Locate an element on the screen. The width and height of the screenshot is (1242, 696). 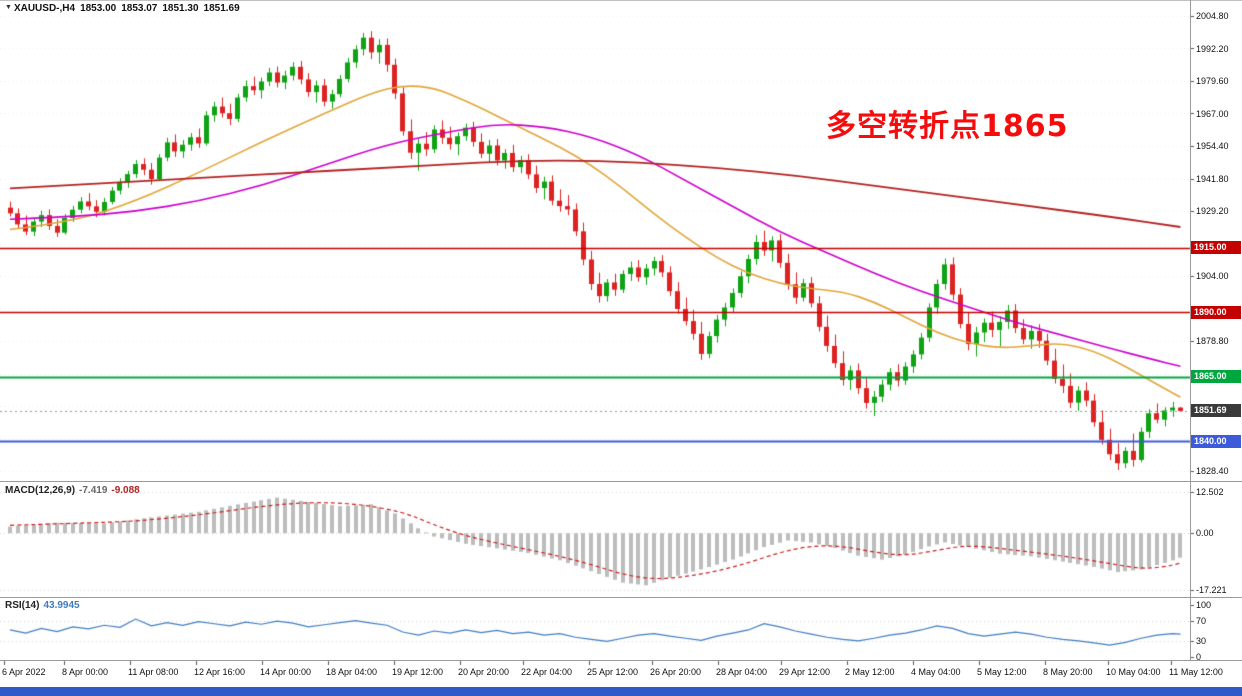
price-tick-label: 2004.80 is located at coordinates (1212, 16).